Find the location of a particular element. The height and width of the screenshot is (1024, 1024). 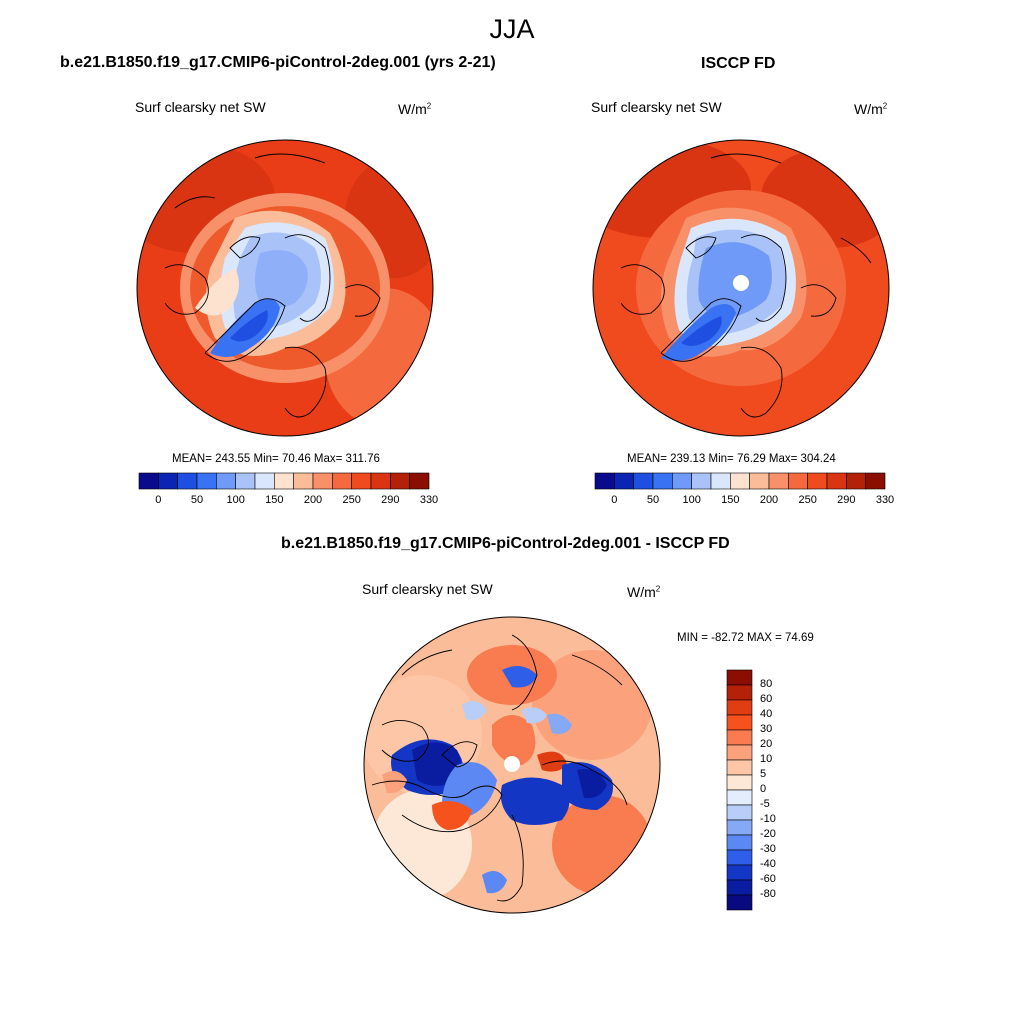

colorbar-tick-label: 80 is located at coordinates (766, 684).